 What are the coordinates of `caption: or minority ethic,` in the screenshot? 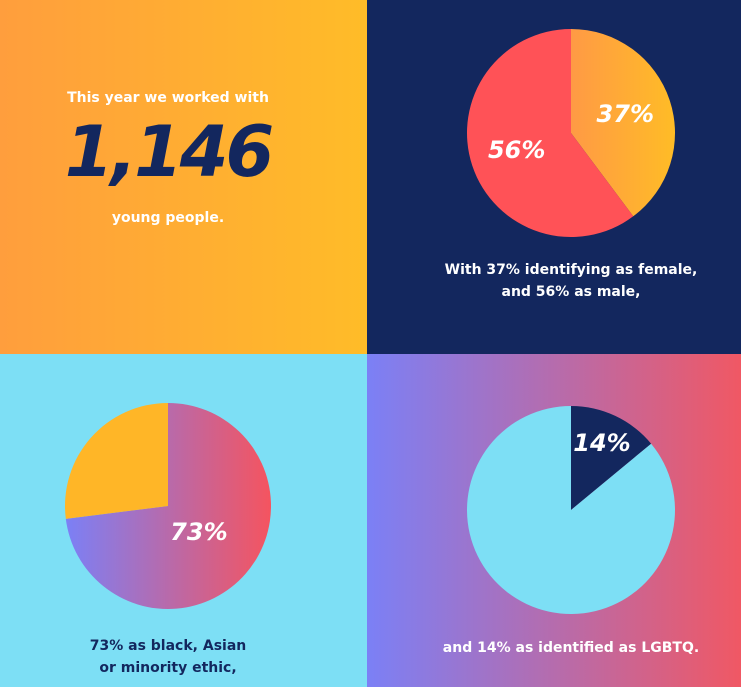 It's located at (167, 668).